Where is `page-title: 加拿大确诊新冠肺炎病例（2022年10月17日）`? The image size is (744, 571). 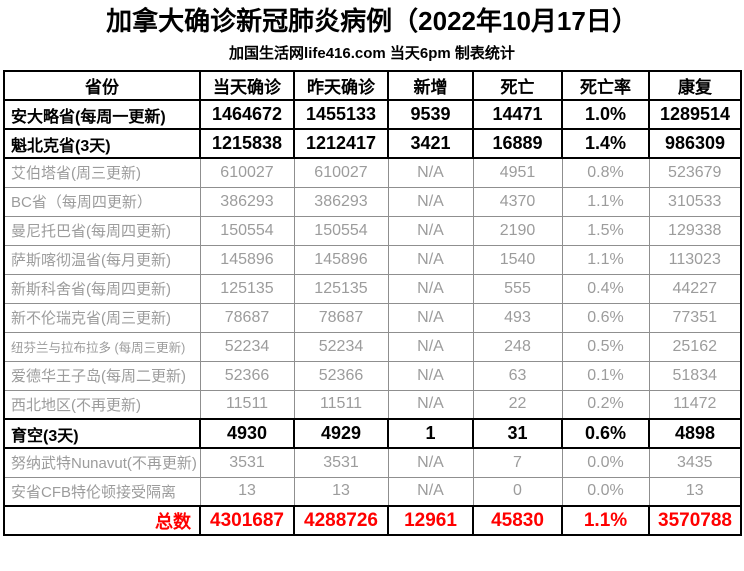 page-title: 加拿大确诊新冠肺炎病例（2022年10月17日） is located at coordinates (372, 21).